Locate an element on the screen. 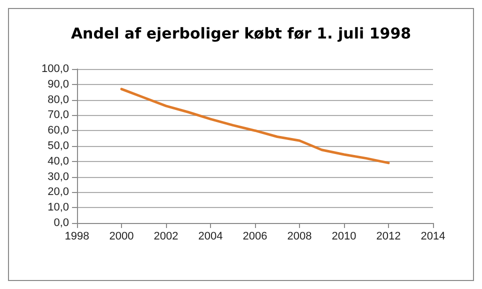 The width and height of the screenshot is (482, 289). x-tick-label: 2010 is located at coordinates (344, 236).